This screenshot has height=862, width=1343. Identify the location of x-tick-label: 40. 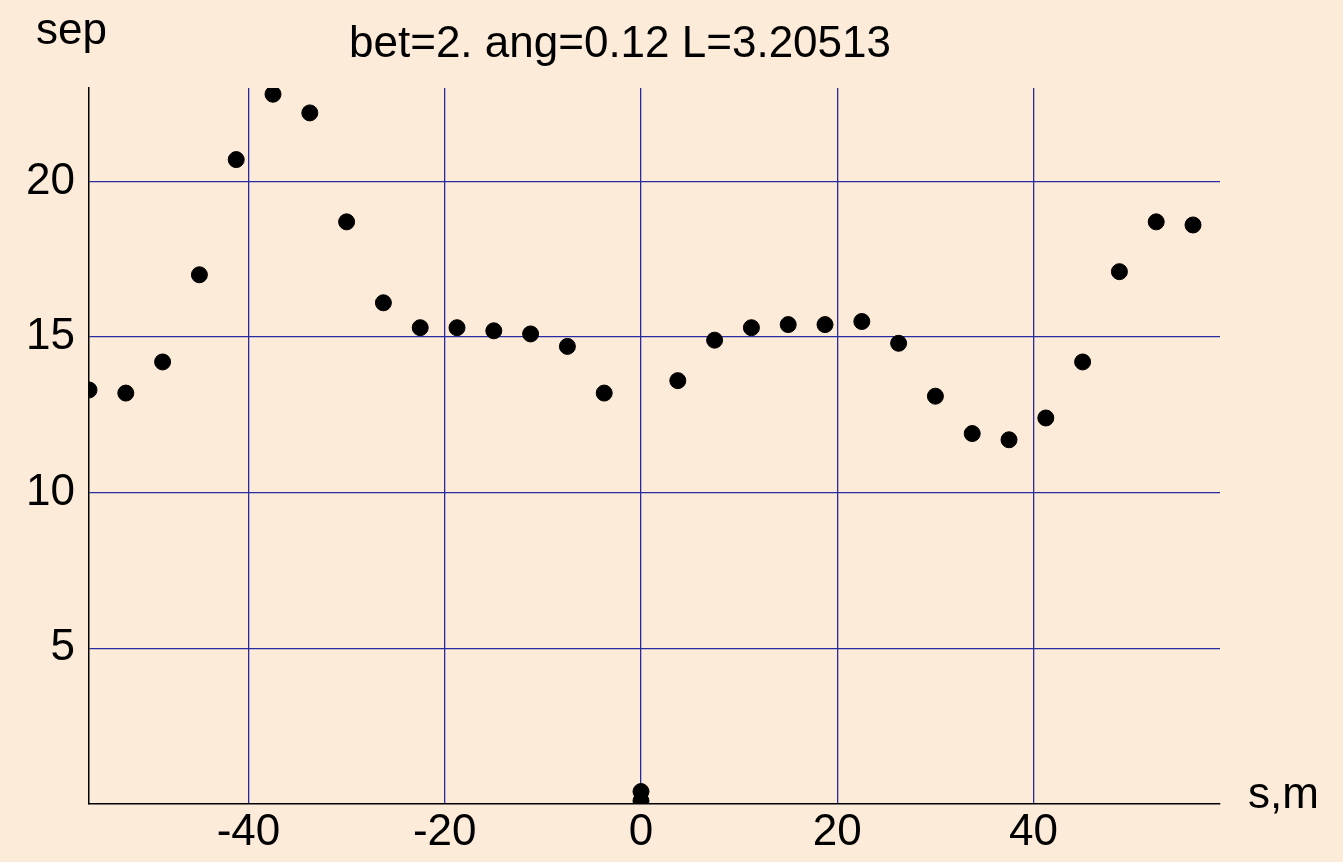
(1034, 829).